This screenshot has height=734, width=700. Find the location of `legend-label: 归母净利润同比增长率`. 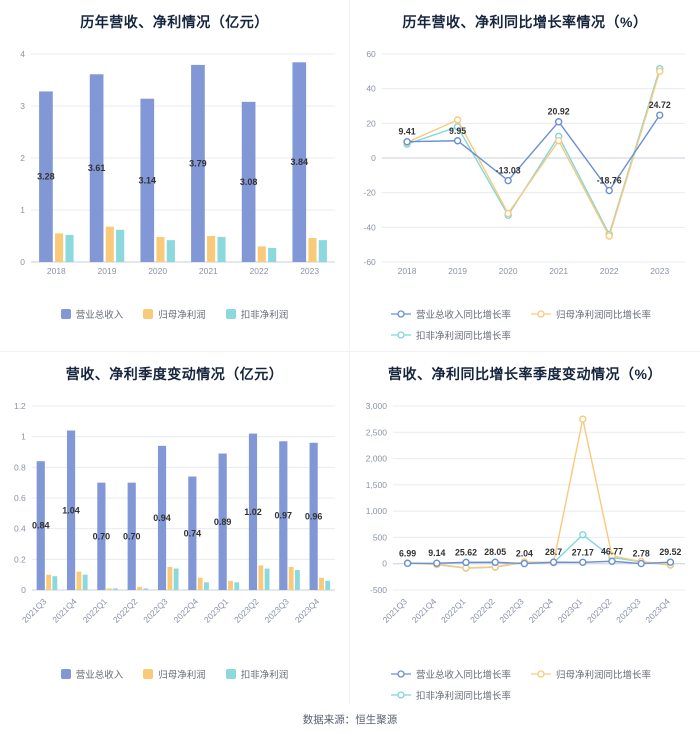

legend-label: 归母净利润同比增长率 is located at coordinates (604, 675).